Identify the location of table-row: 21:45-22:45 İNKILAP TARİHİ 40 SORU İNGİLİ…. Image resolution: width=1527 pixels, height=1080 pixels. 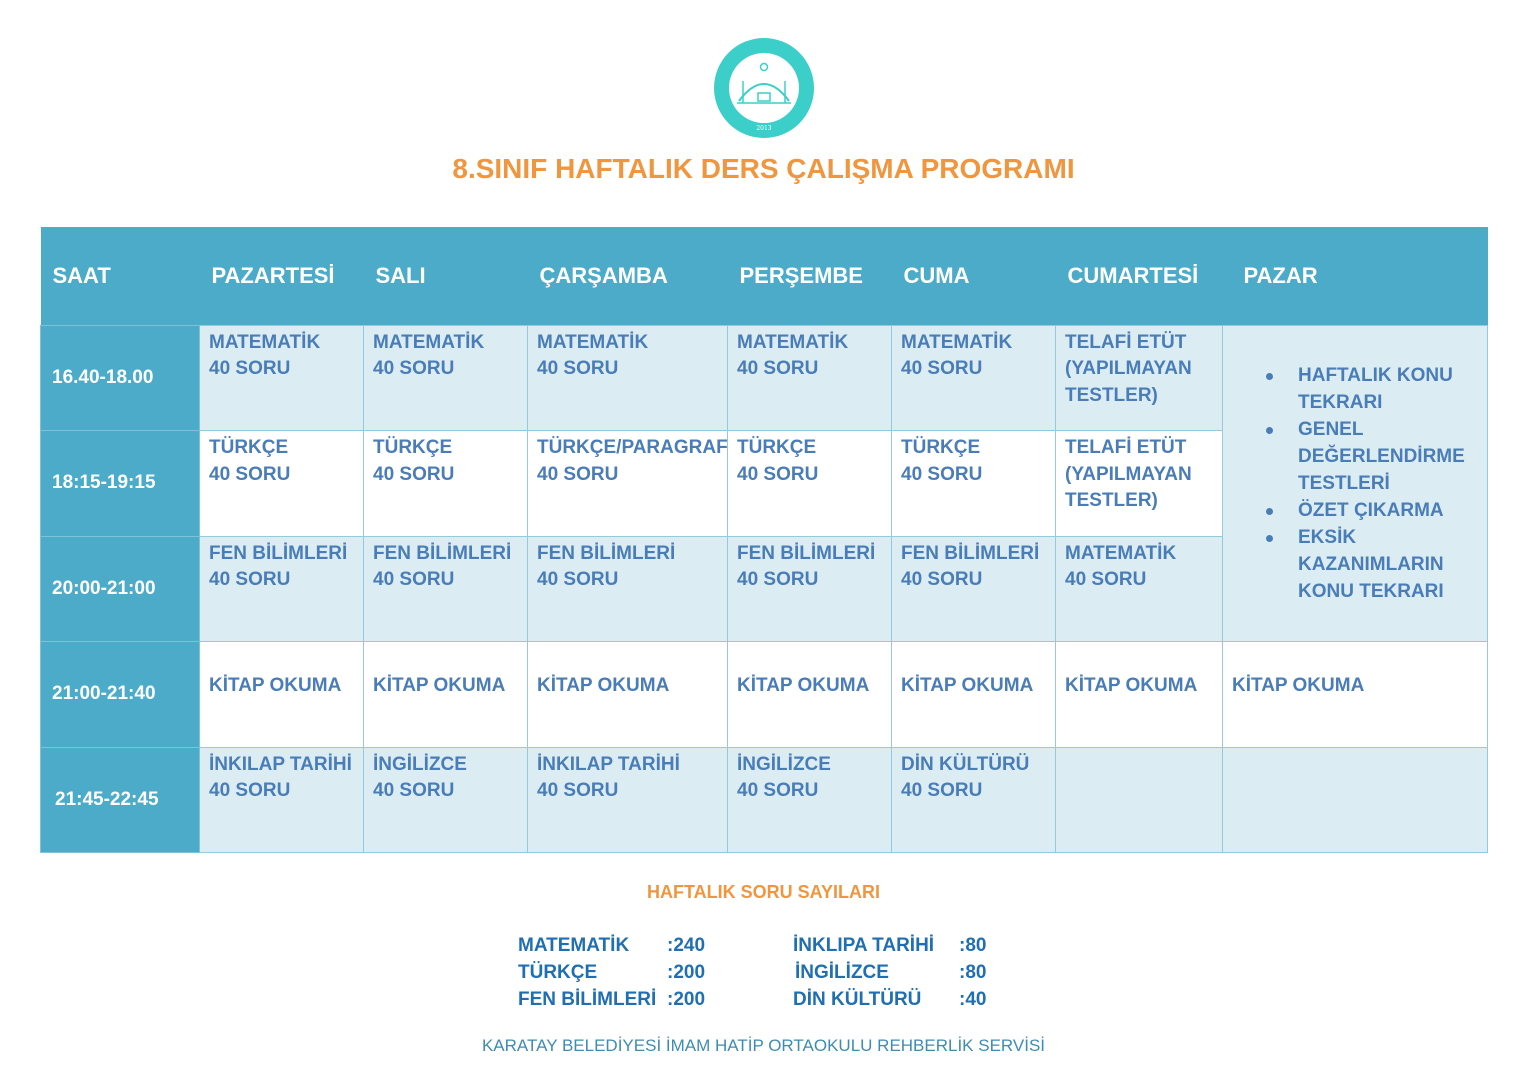
(764, 799).